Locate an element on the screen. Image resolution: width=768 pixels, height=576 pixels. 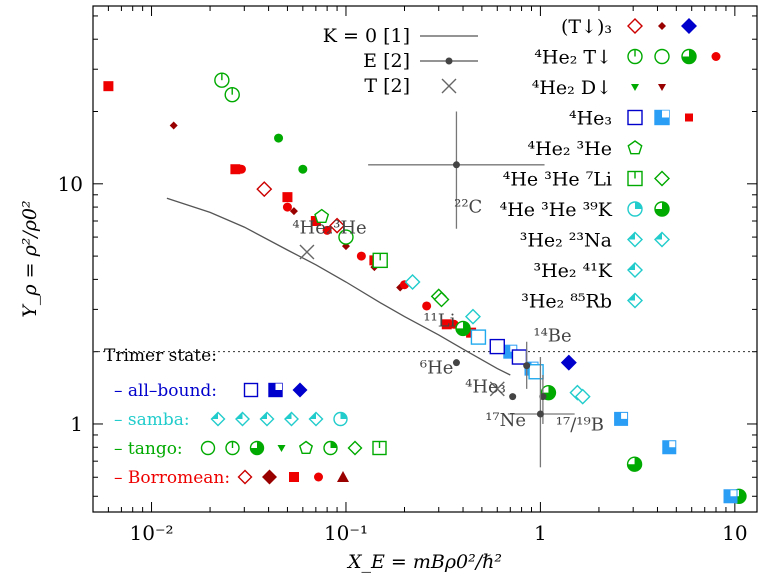
x-tick-label: 1 is located at coordinates (540, 533).